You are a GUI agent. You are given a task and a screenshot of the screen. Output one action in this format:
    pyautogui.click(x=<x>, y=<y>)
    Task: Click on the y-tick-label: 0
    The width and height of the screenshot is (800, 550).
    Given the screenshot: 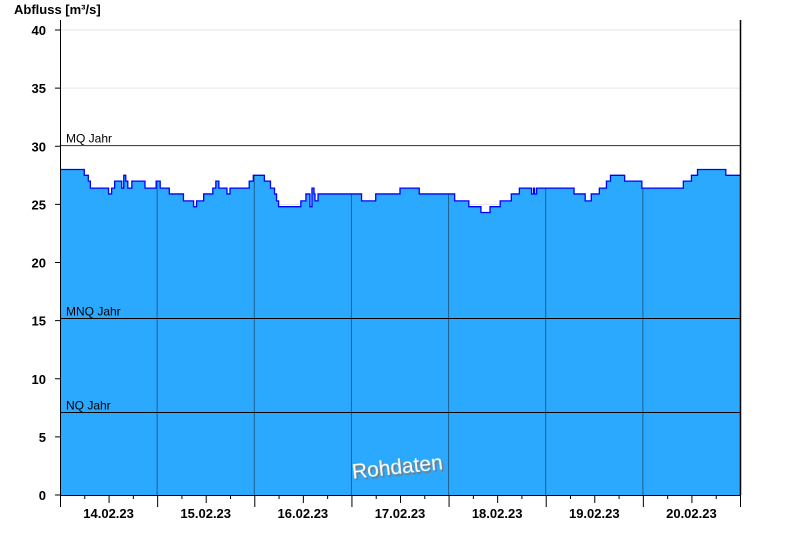 What is the action you would take?
    pyautogui.click(x=42, y=495)
    